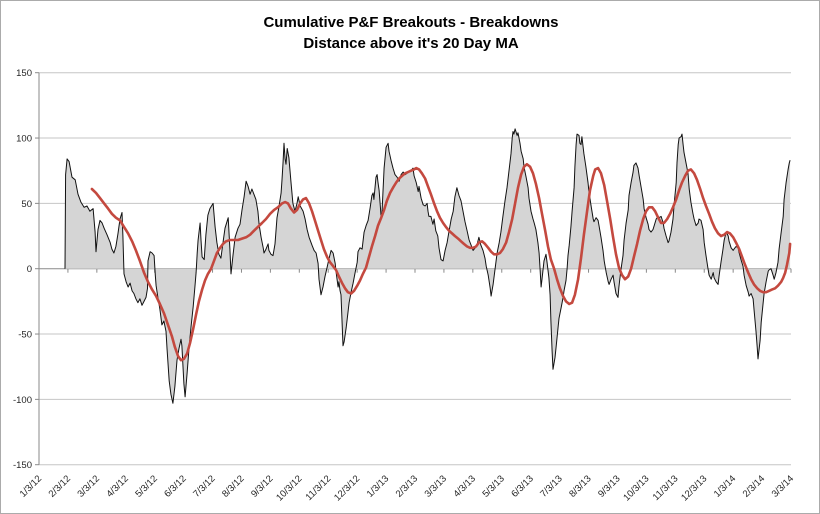 The height and width of the screenshot is (514, 820). What do you see at coordinates (31, 486) in the screenshot?
I see `x-axis-label: 1/3/12` at bounding box center [31, 486].